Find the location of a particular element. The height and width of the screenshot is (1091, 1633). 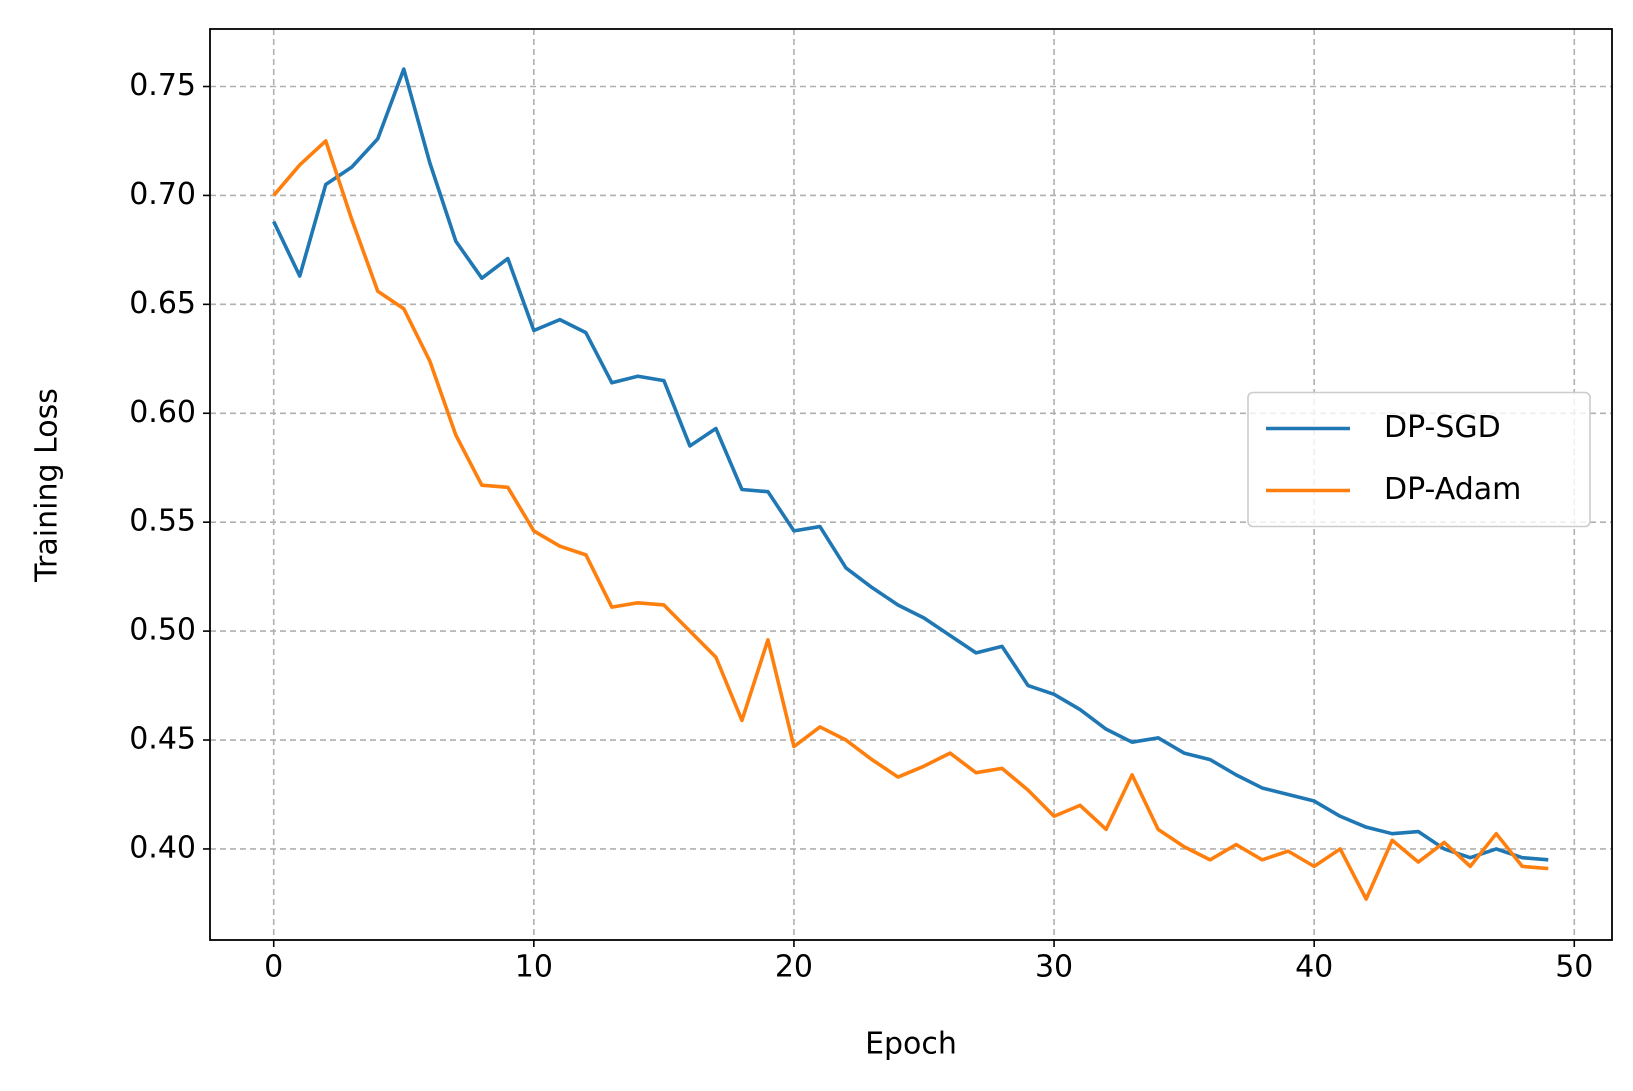

y-tick-label: 0.55 is located at coordinates (162, 521).